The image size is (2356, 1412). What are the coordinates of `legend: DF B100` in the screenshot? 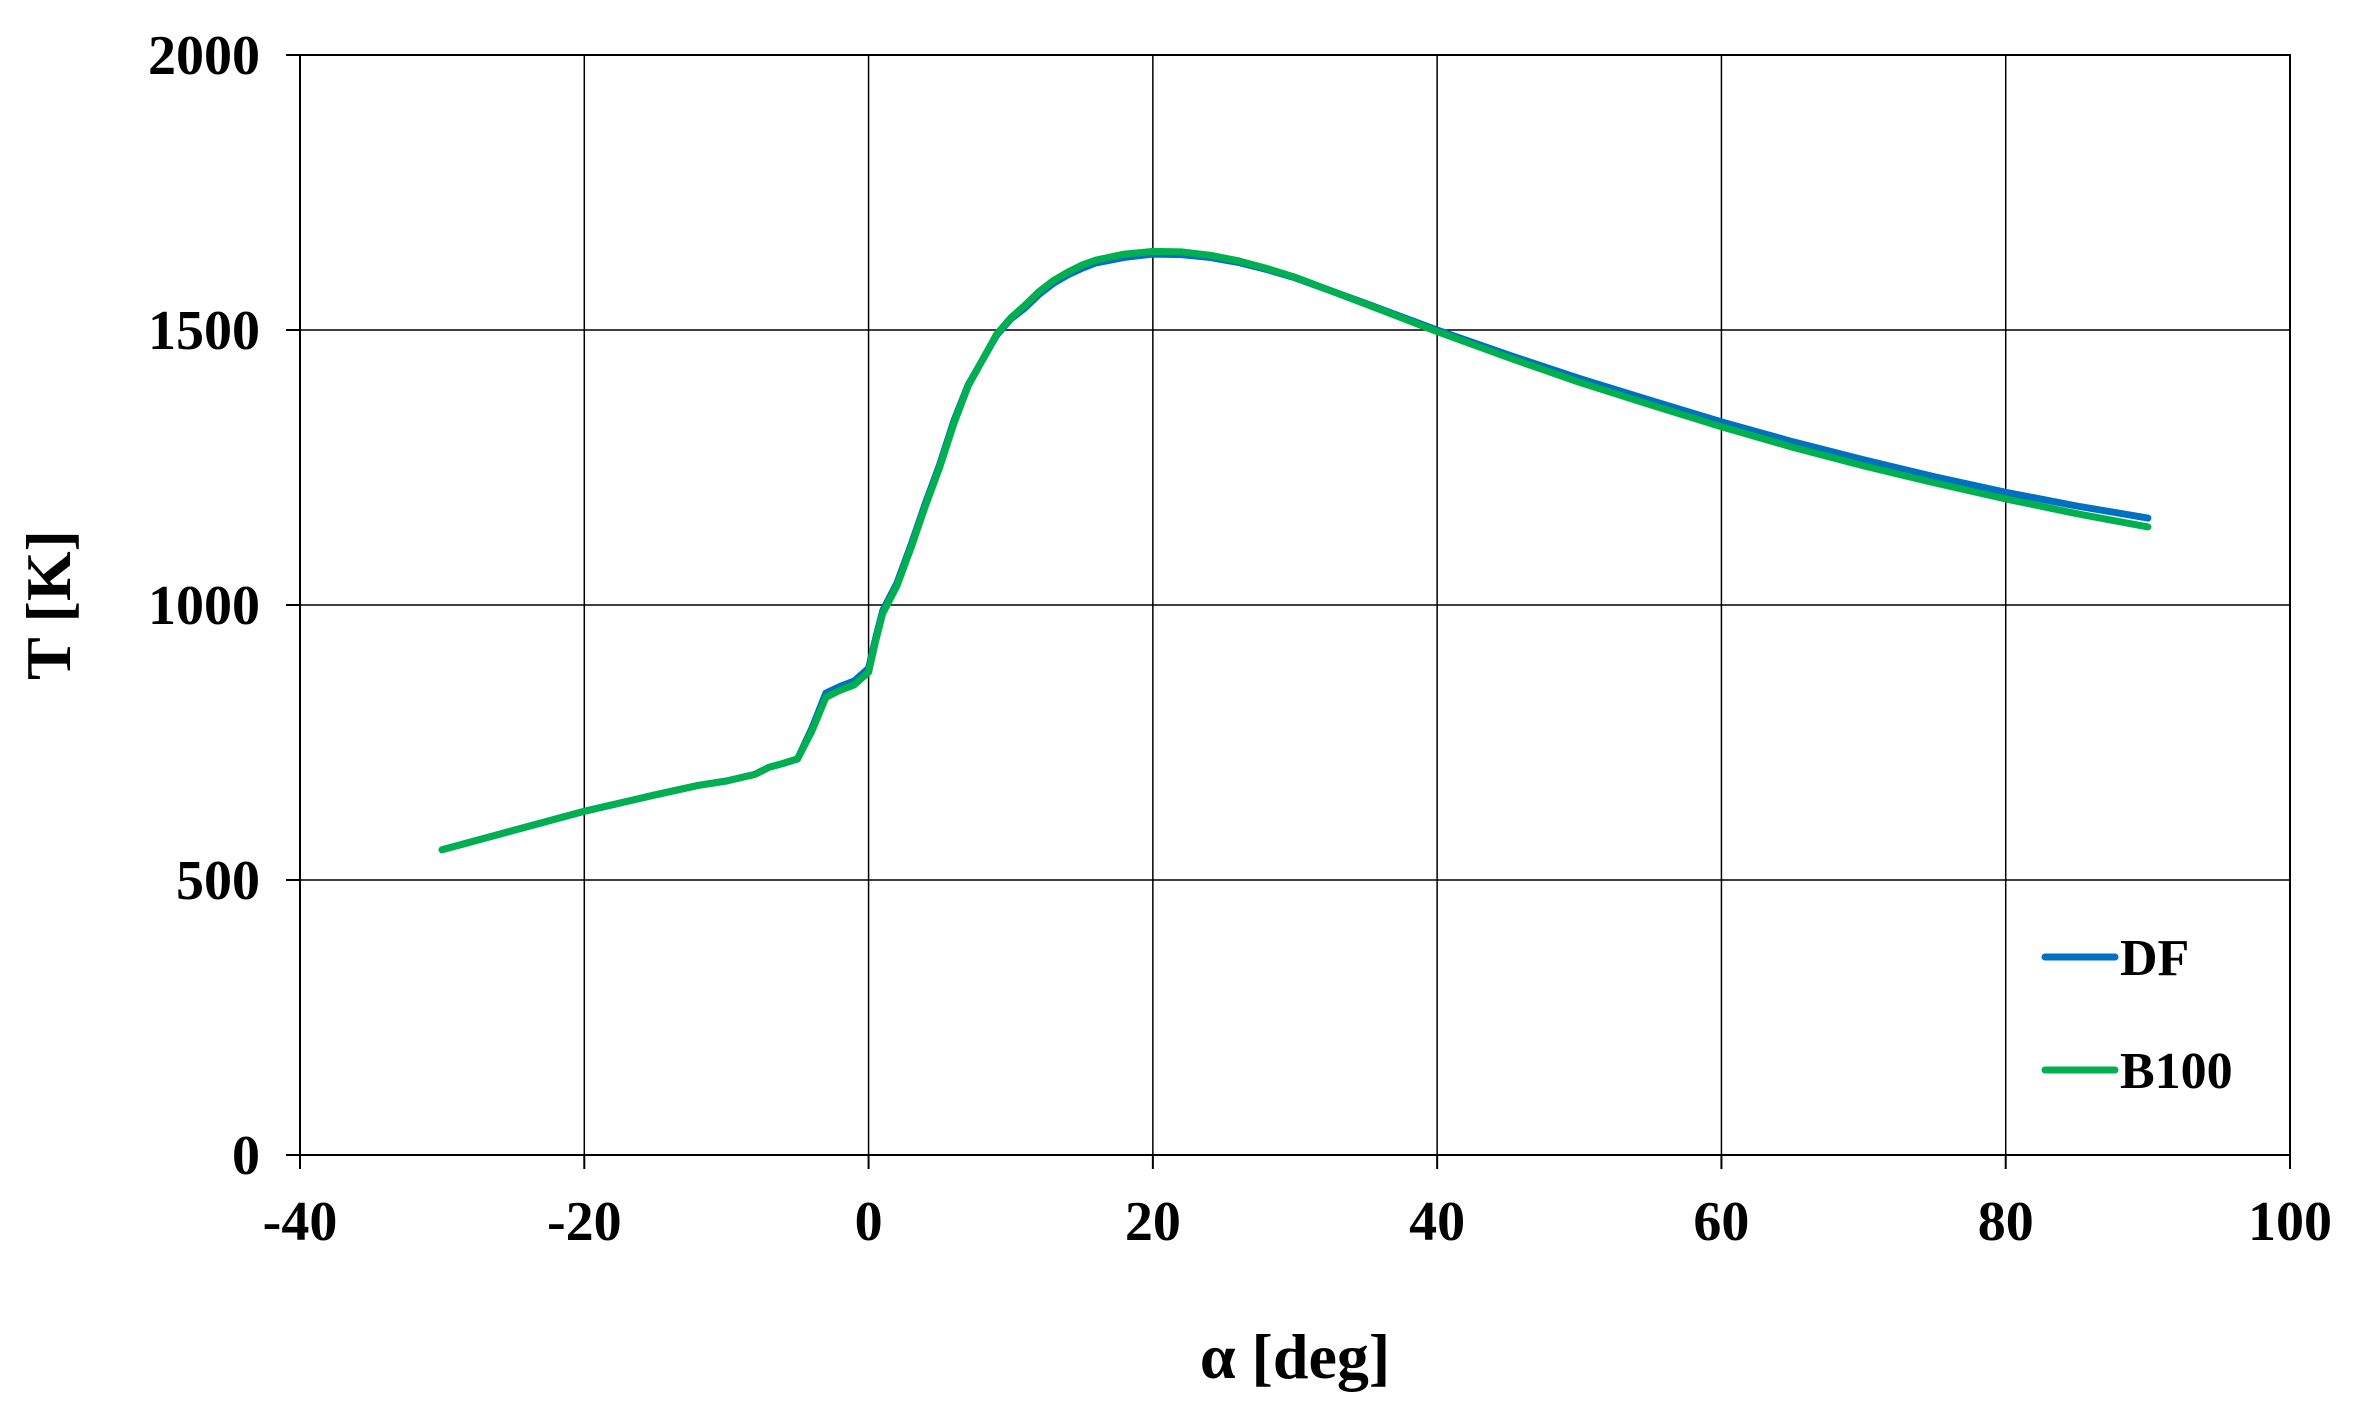 It's located at (2137, 1015).